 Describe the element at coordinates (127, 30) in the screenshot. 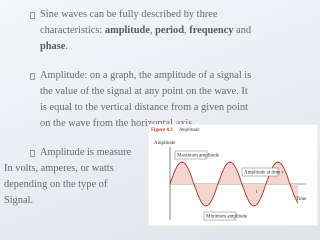

I see `bold-term: amplitude` at that location.